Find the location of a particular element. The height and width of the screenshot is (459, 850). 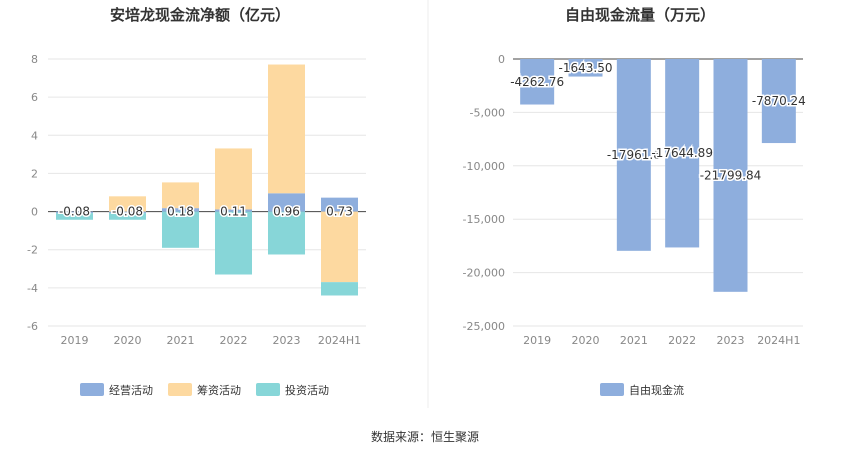

y-tick-label: -25,000 is located at coordinates (484, 326).